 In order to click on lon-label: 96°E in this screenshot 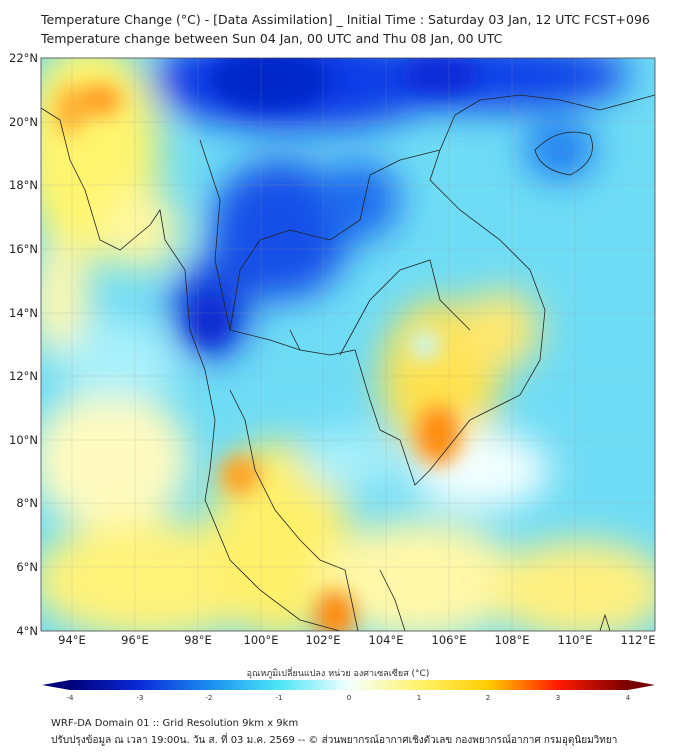, I will do `click(135, 640)`.